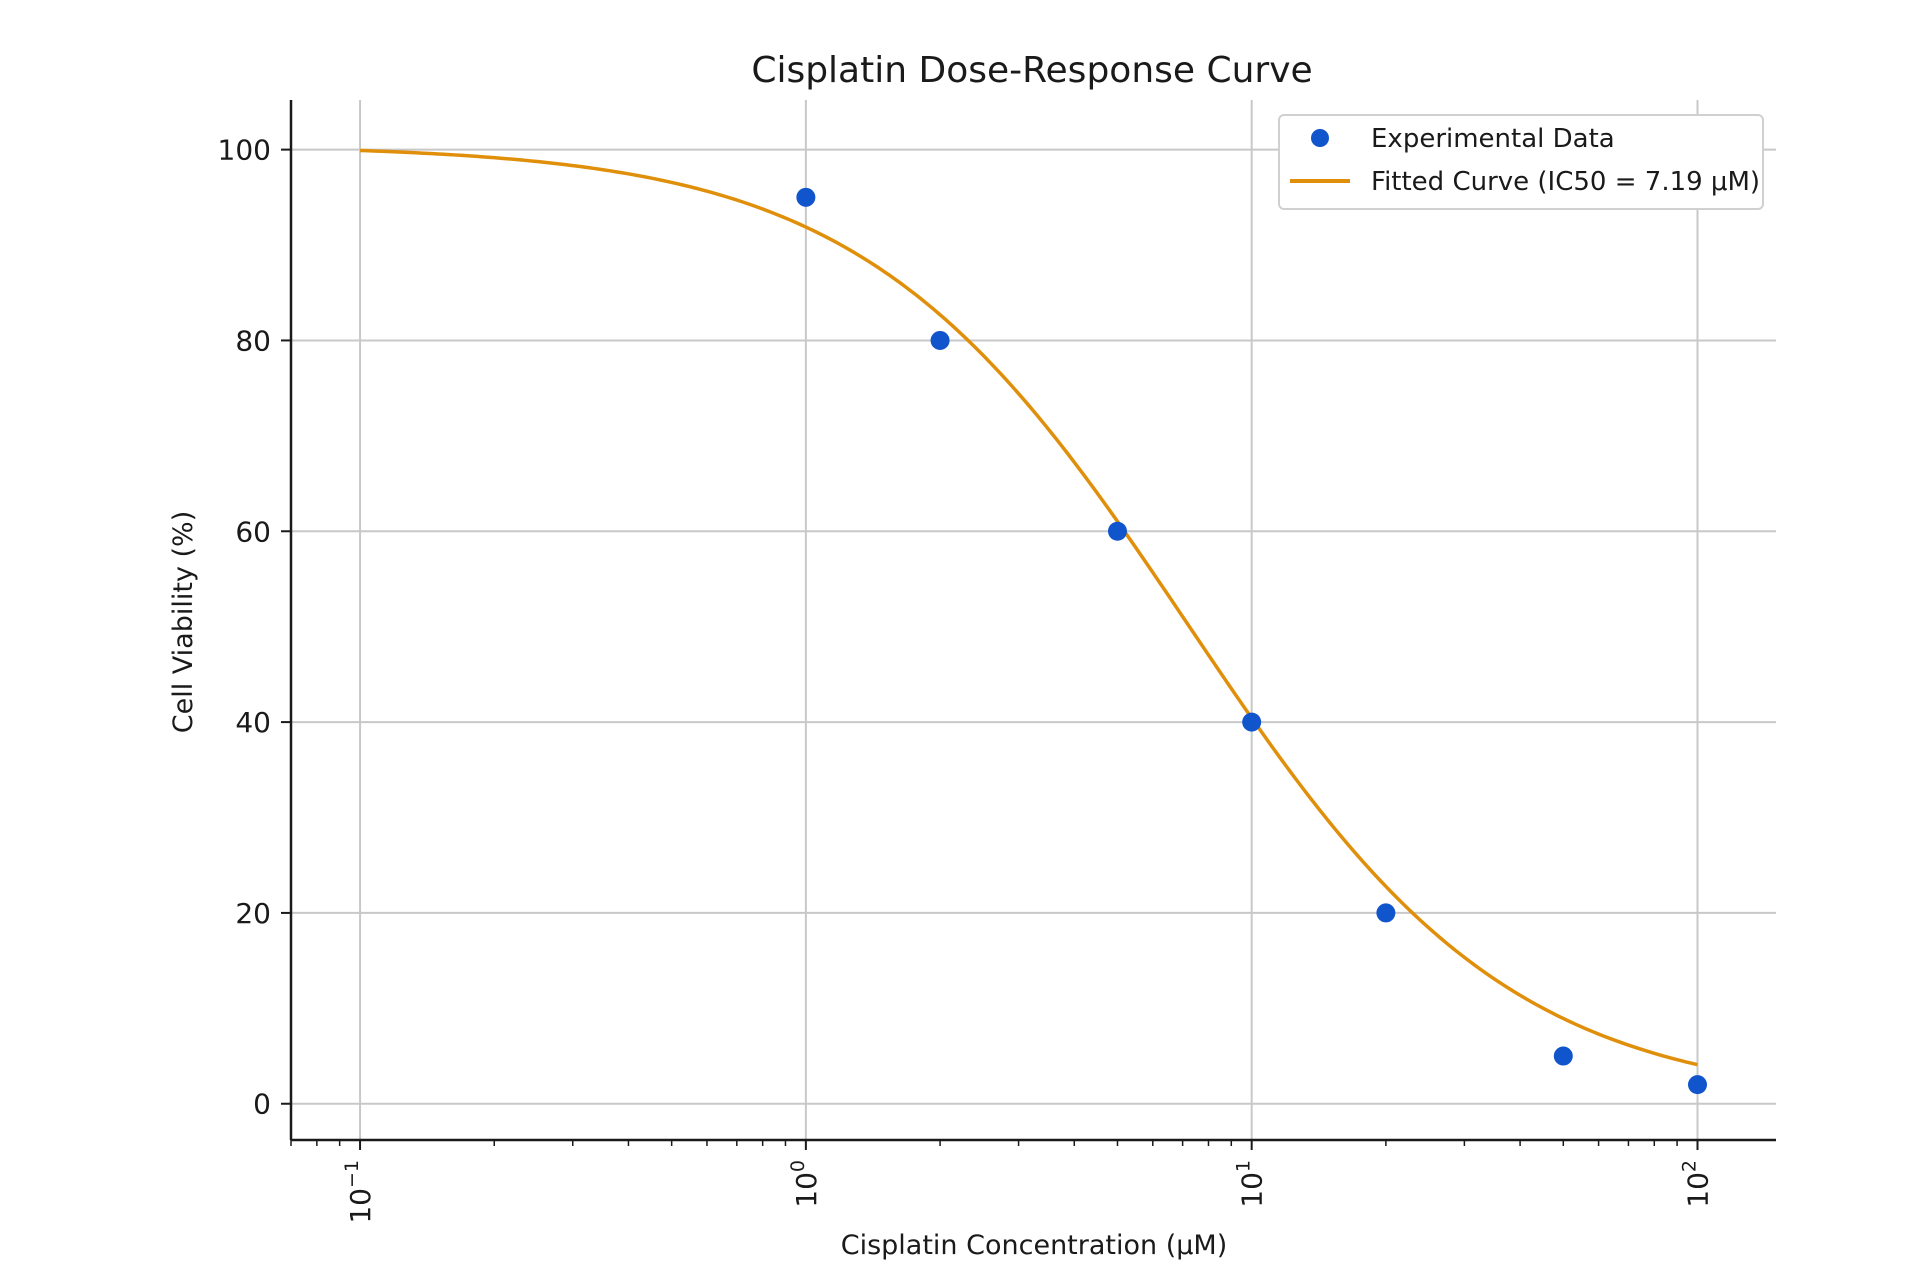 The image size is (1920, 1280). What do you see at coordinates (1002, 1182) in the screenshot?
I see `x-axis-ticks: 10−1 100 101 102` at bounding box center [1002, 1182].